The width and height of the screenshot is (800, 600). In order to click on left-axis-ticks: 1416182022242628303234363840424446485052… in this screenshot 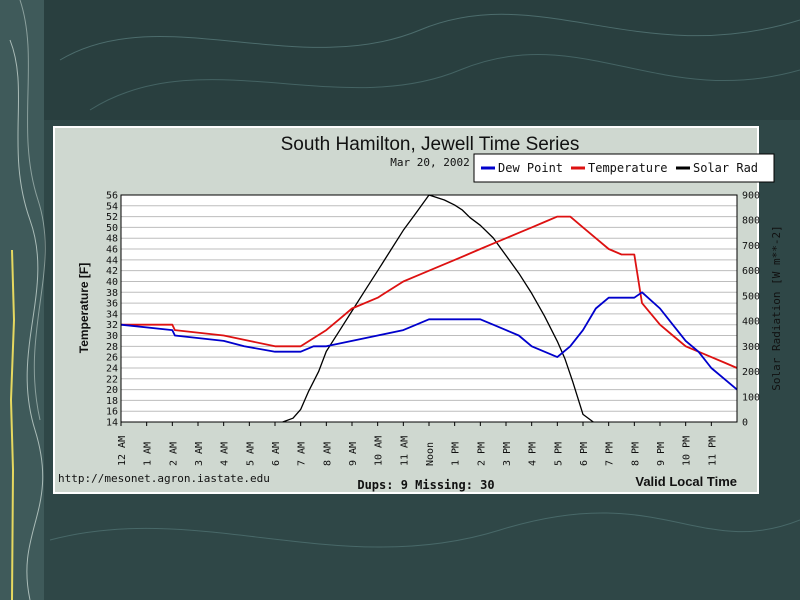, I will do `click(112, 310)`.